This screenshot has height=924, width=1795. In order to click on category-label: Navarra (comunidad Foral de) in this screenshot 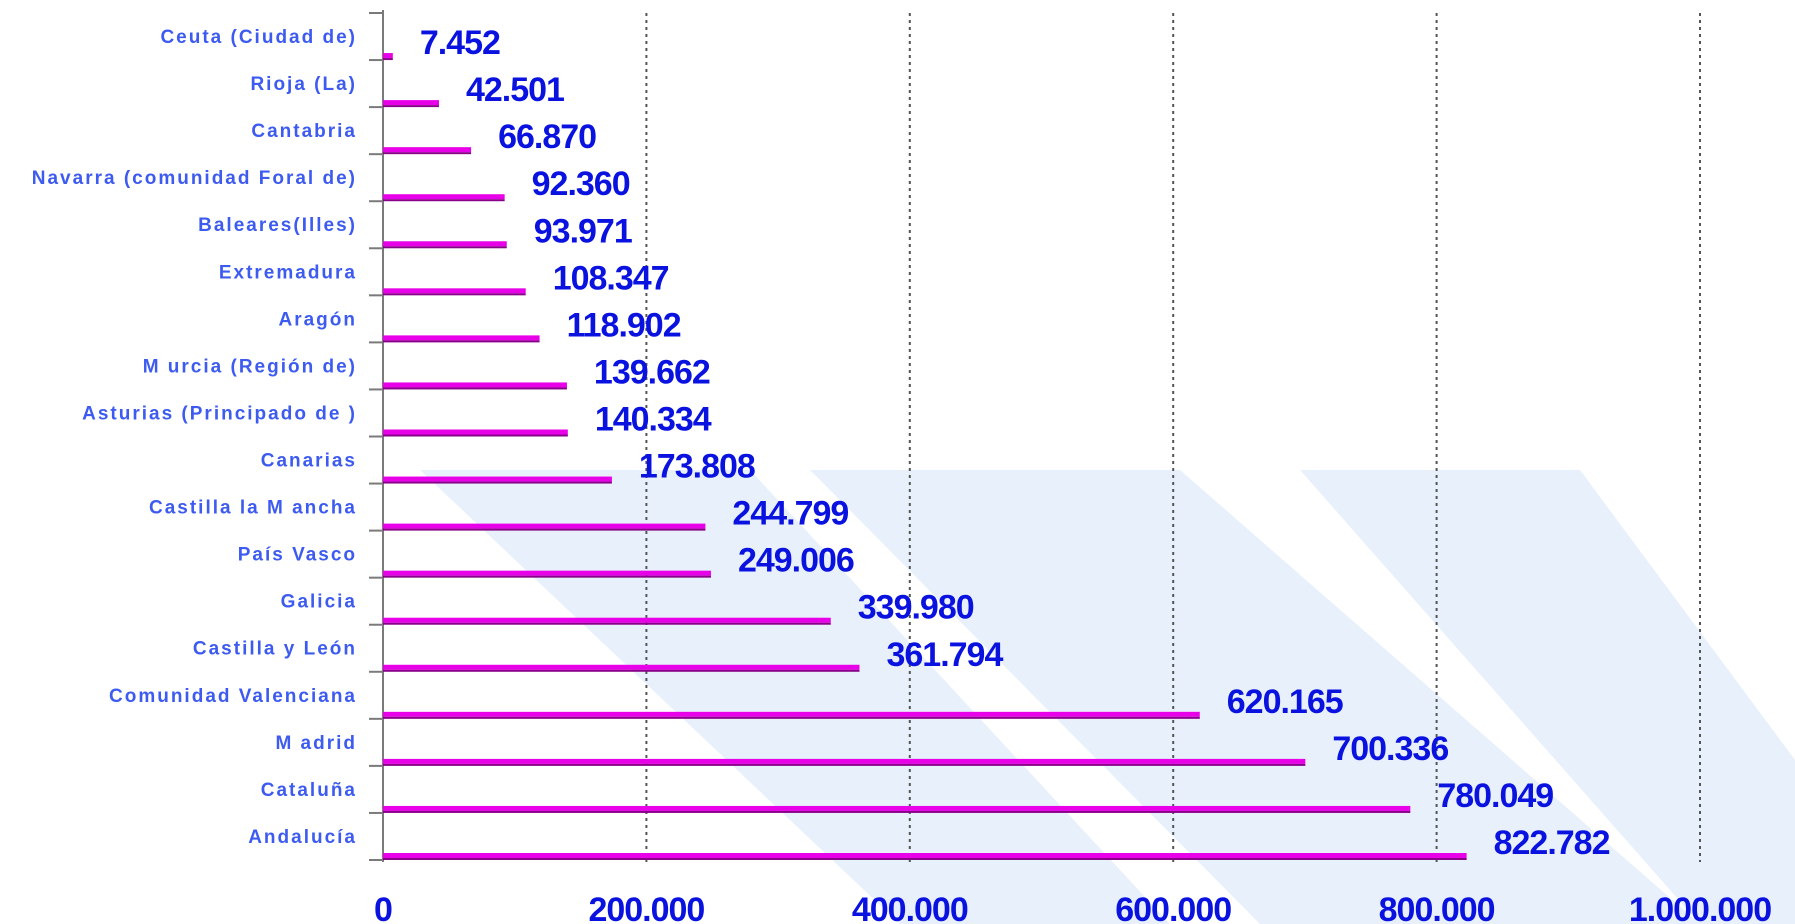, I will do `click(194, 178)`.